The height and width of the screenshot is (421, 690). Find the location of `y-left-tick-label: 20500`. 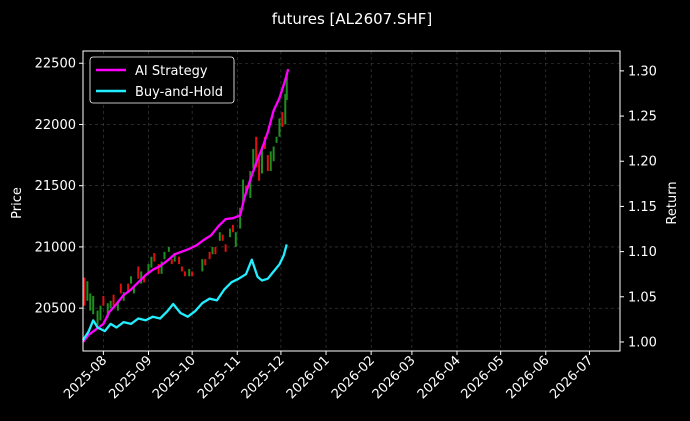

y-left-tick-label: 20500 is located at coordinates (55, 309).